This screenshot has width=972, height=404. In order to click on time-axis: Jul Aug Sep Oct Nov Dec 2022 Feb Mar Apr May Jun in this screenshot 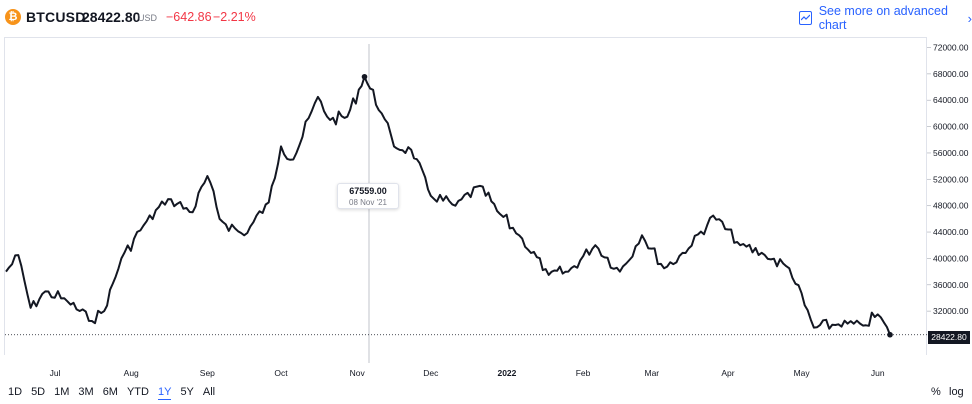, I will do `click(467, 373)`.